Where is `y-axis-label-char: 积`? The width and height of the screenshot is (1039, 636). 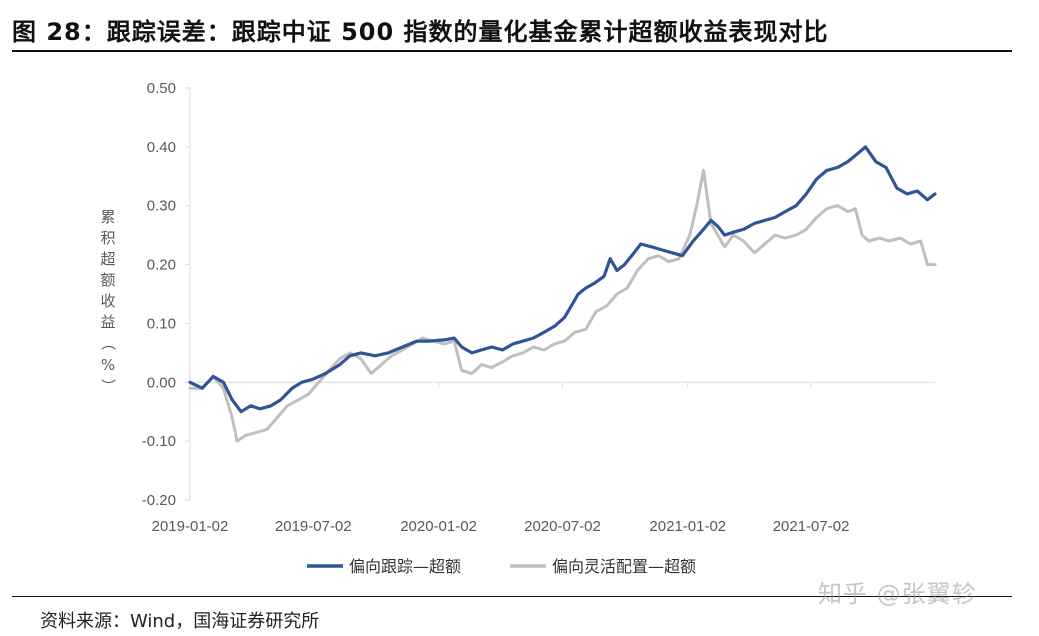
y-axis-label-char: 积 is located at coordinates (107, 238).